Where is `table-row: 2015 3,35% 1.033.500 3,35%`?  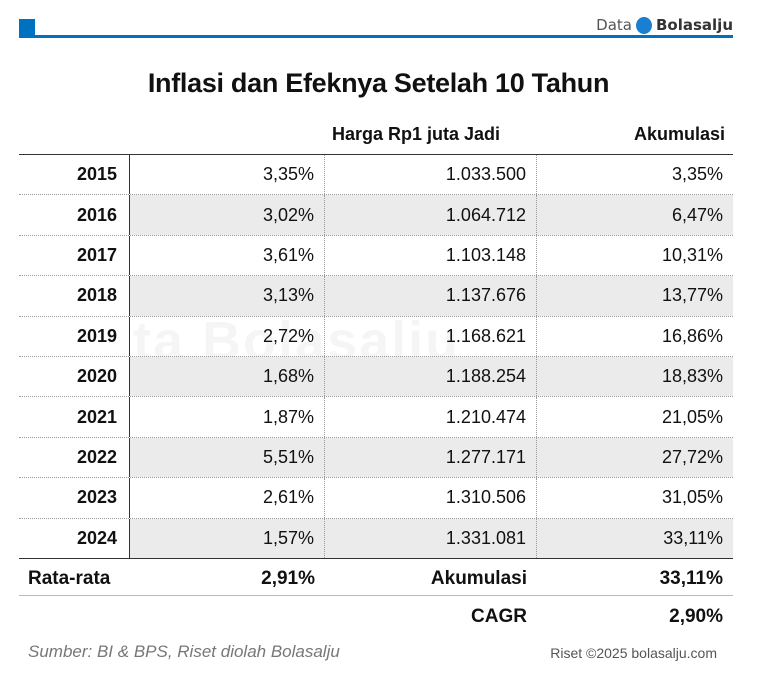 table-row: 2015 3,35% 1.033.500 3,35% is located at coordinates (376, 175).